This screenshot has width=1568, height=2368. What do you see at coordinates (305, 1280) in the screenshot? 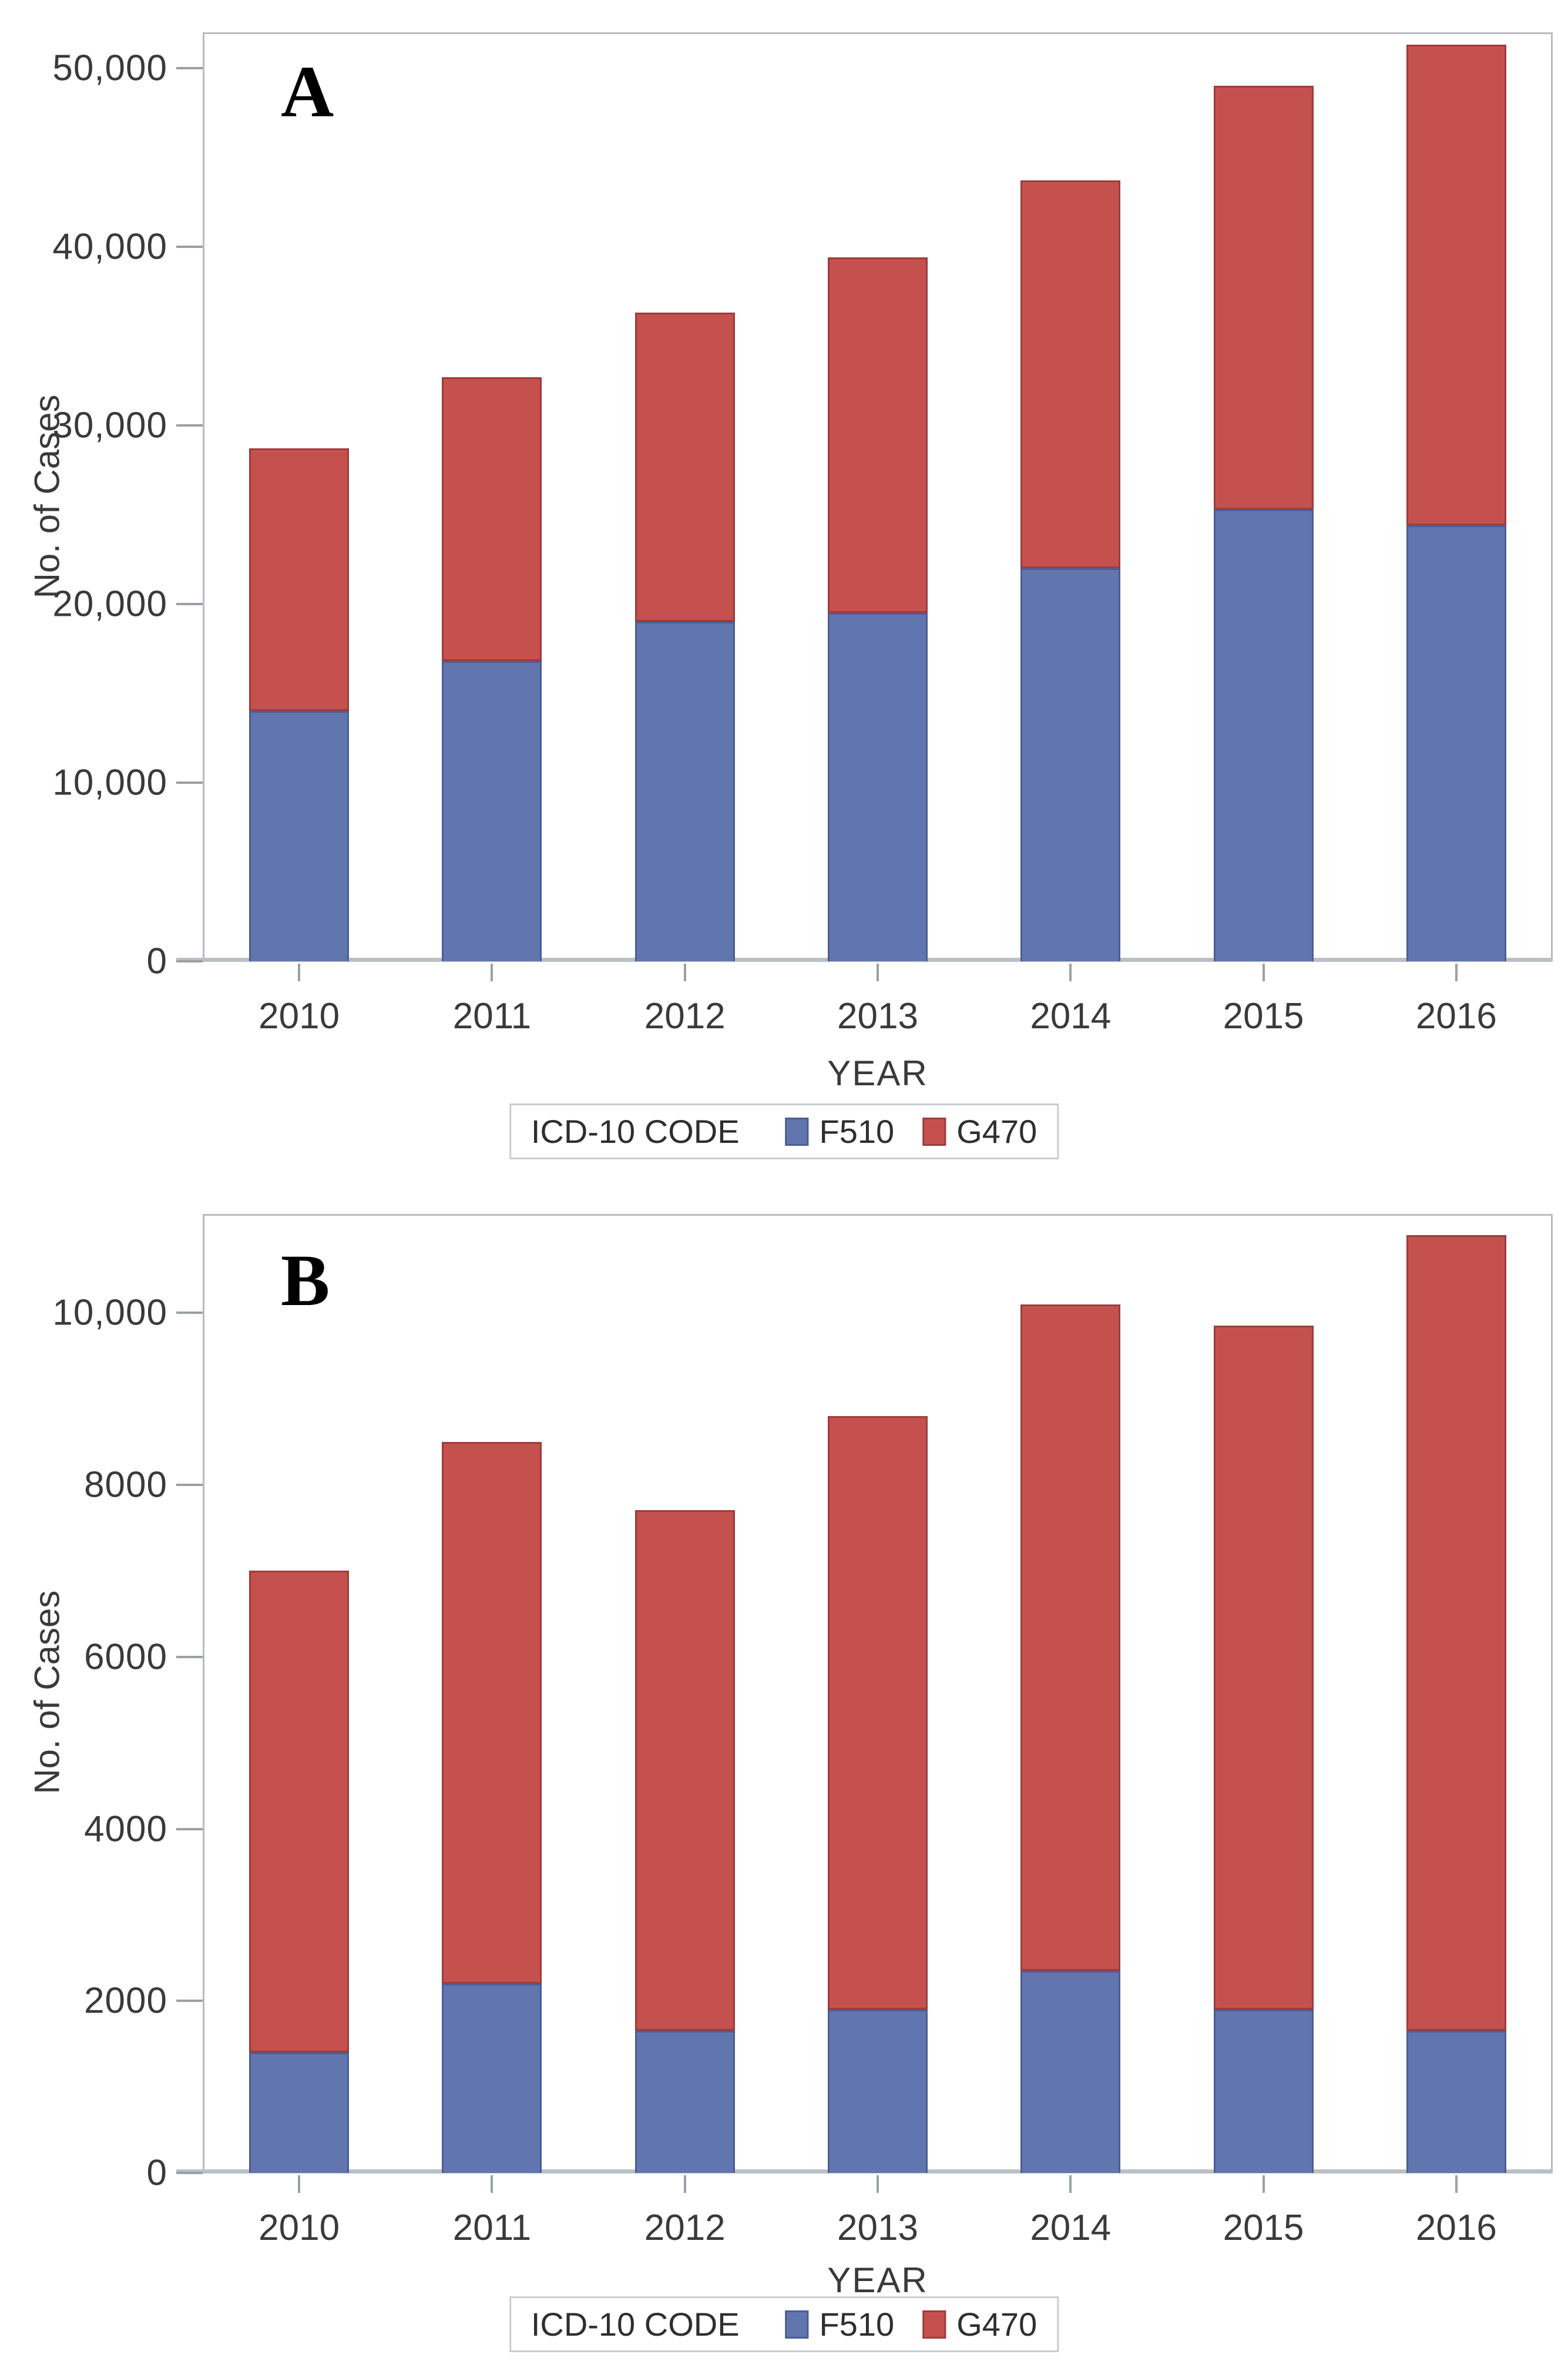
I see `panel-label-b: B` at bounding box center [305, 1280].